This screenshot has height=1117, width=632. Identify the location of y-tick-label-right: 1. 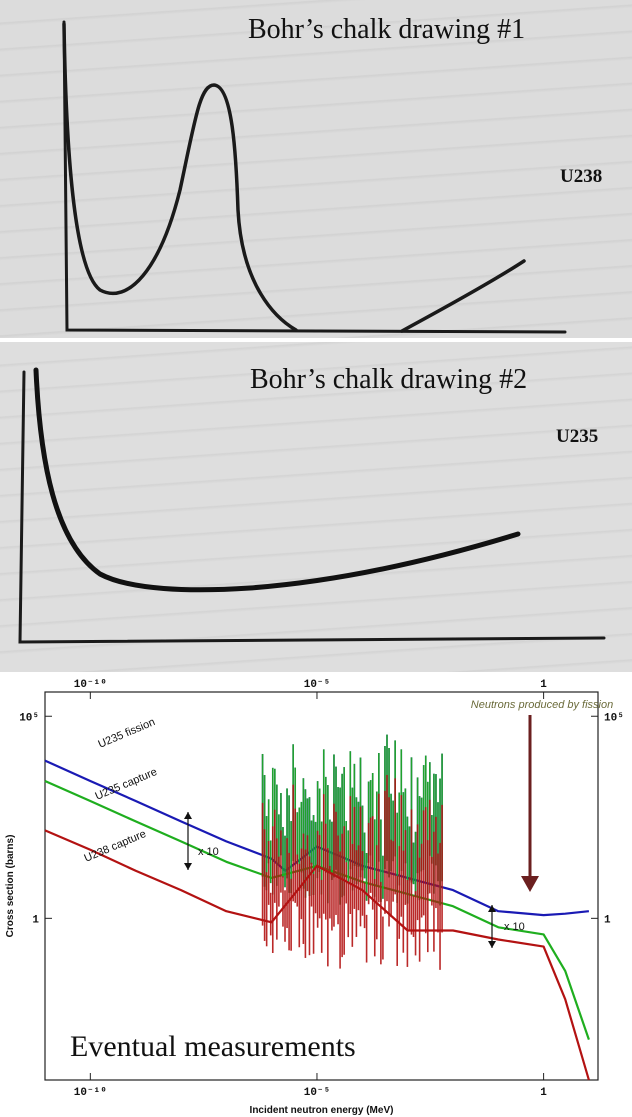
(607, 920).